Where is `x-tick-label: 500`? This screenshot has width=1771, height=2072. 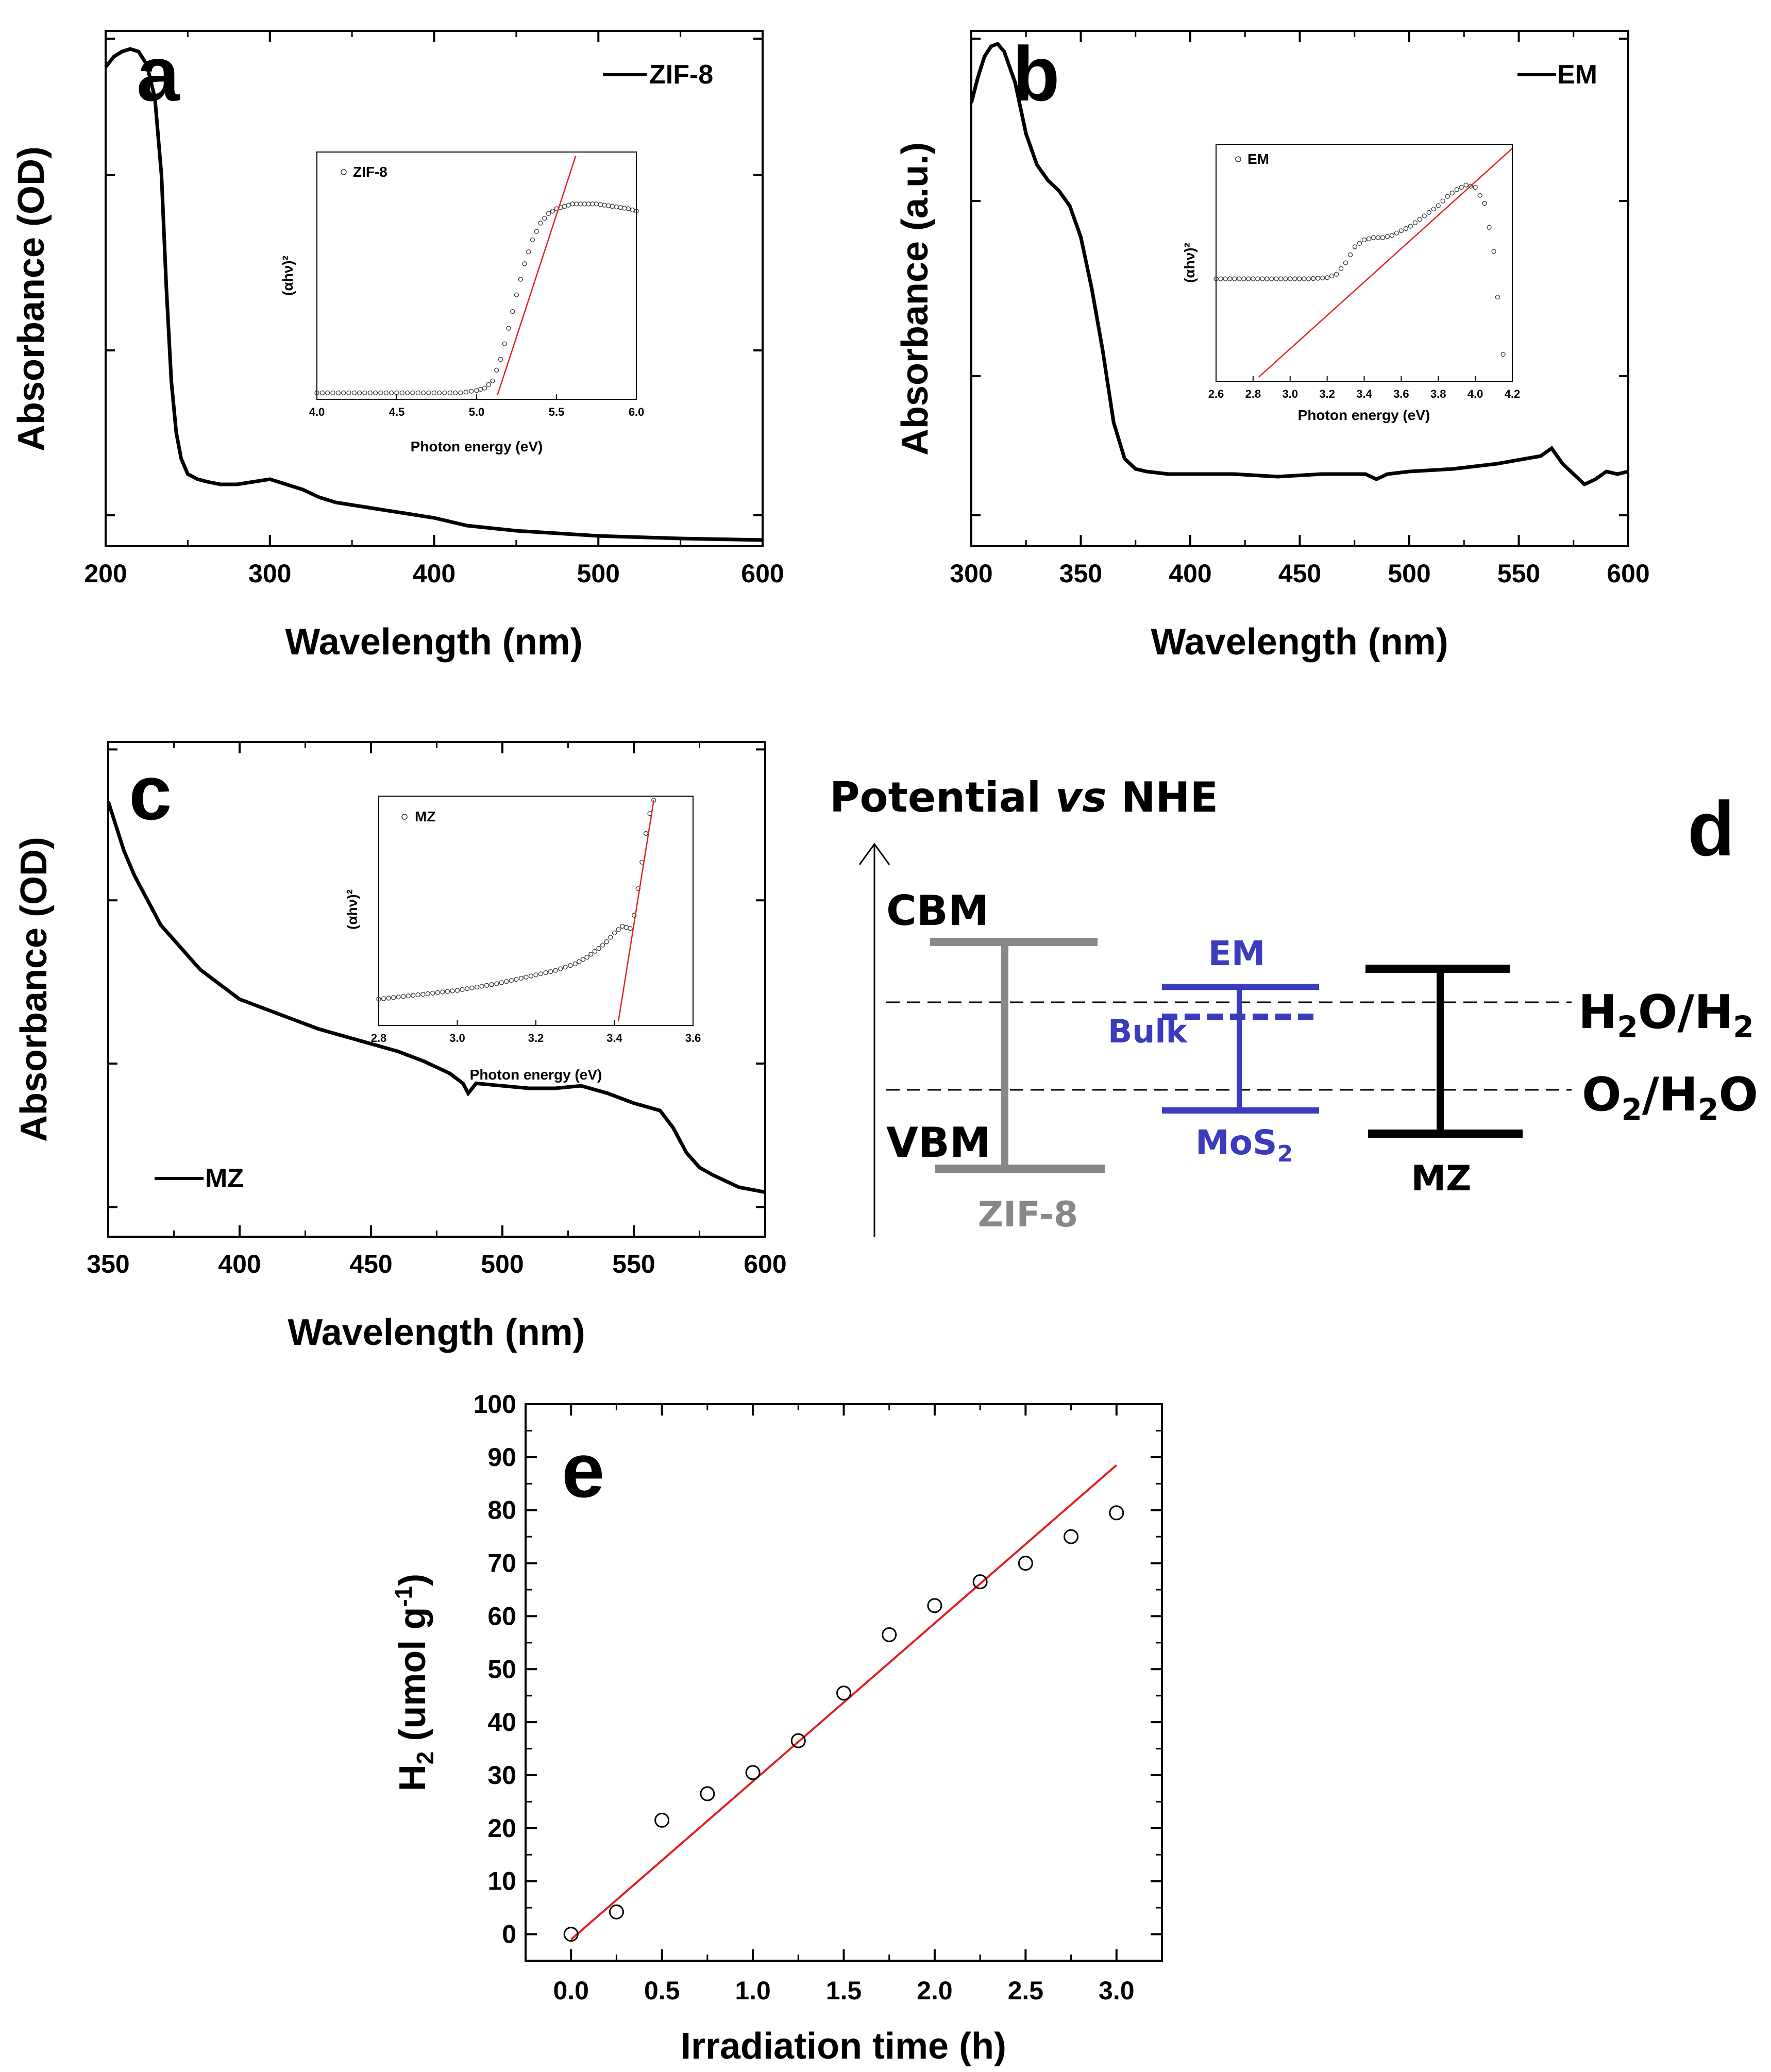
x-tick-label: 500 is located at coordinates (598, 573).